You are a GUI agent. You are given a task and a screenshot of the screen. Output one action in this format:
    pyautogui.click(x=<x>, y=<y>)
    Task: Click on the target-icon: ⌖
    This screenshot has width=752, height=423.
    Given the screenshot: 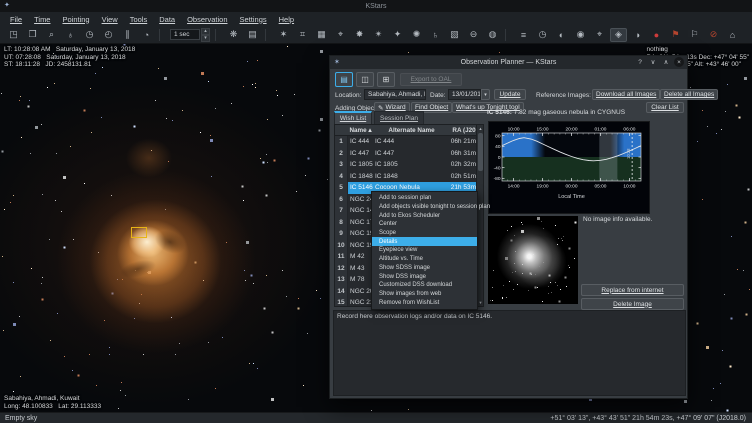 What is the action you would take?
    pyautogui.click(x=599, y=34)
    